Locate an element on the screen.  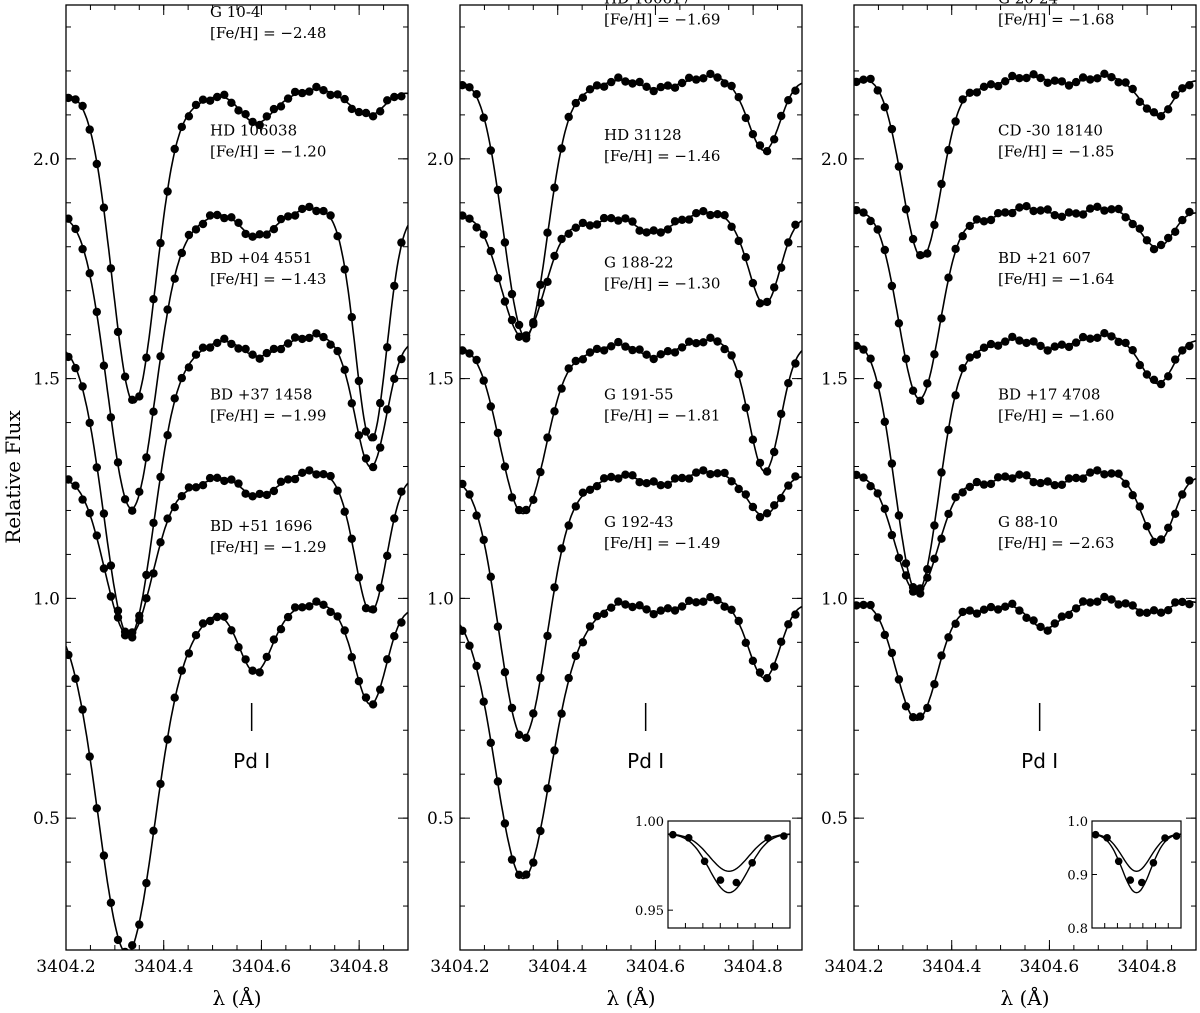
metallicity-label: [Fe/H] = −2.63 is located at coordinates (1056, 543).